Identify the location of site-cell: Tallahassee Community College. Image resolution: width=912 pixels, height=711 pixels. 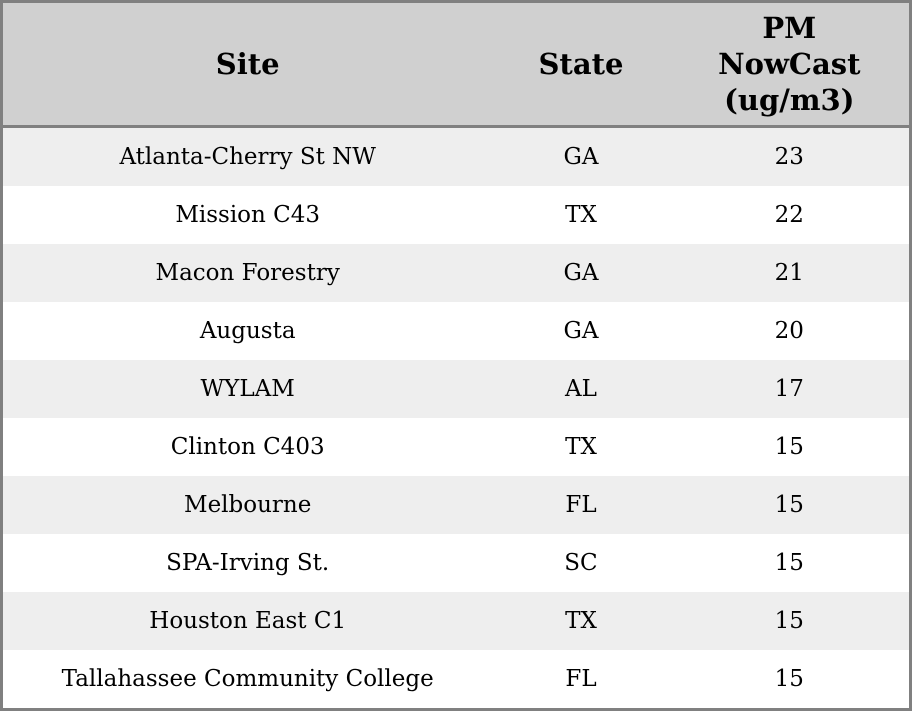
(247, 678).